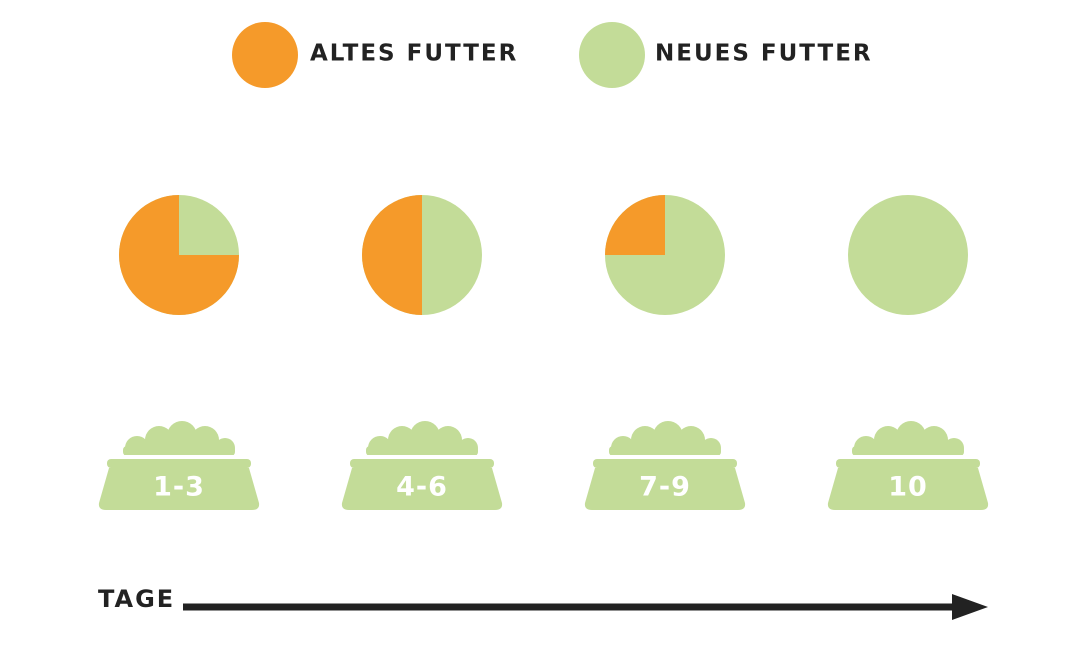 Image resolution: width=1080 pixels, height=650 pixels. What do you see at coordinates (612, 55) in the screenshot?
I see `legend-new-food-swatch` at bounding box center [612, 55].